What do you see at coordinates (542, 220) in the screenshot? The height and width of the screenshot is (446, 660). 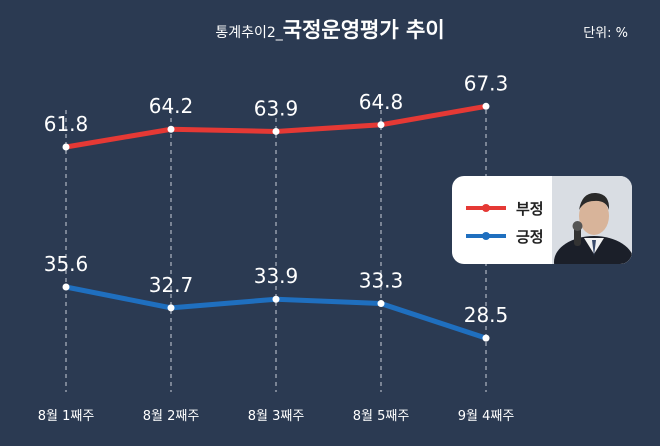 I see `legend: 부정 긍정` at bounding box center [542, 220].